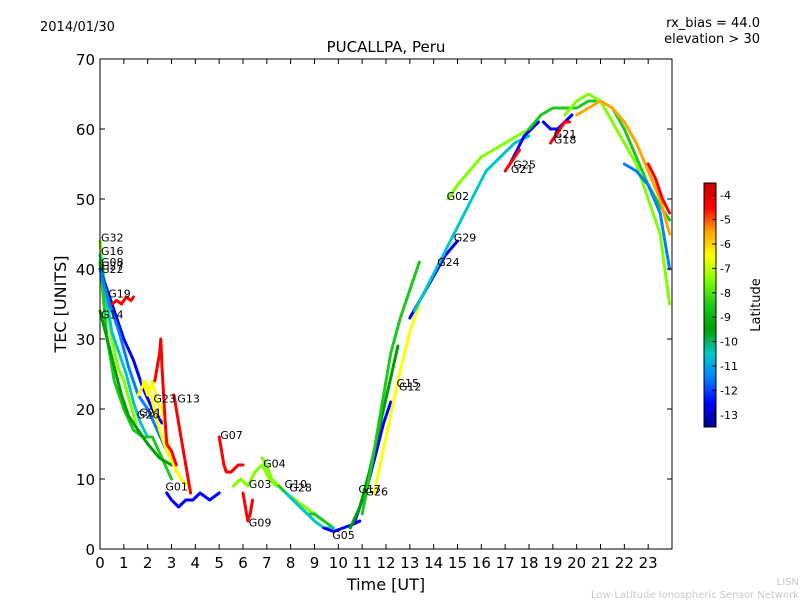  I want to click on satellite-label: G10, so click(296, 484).